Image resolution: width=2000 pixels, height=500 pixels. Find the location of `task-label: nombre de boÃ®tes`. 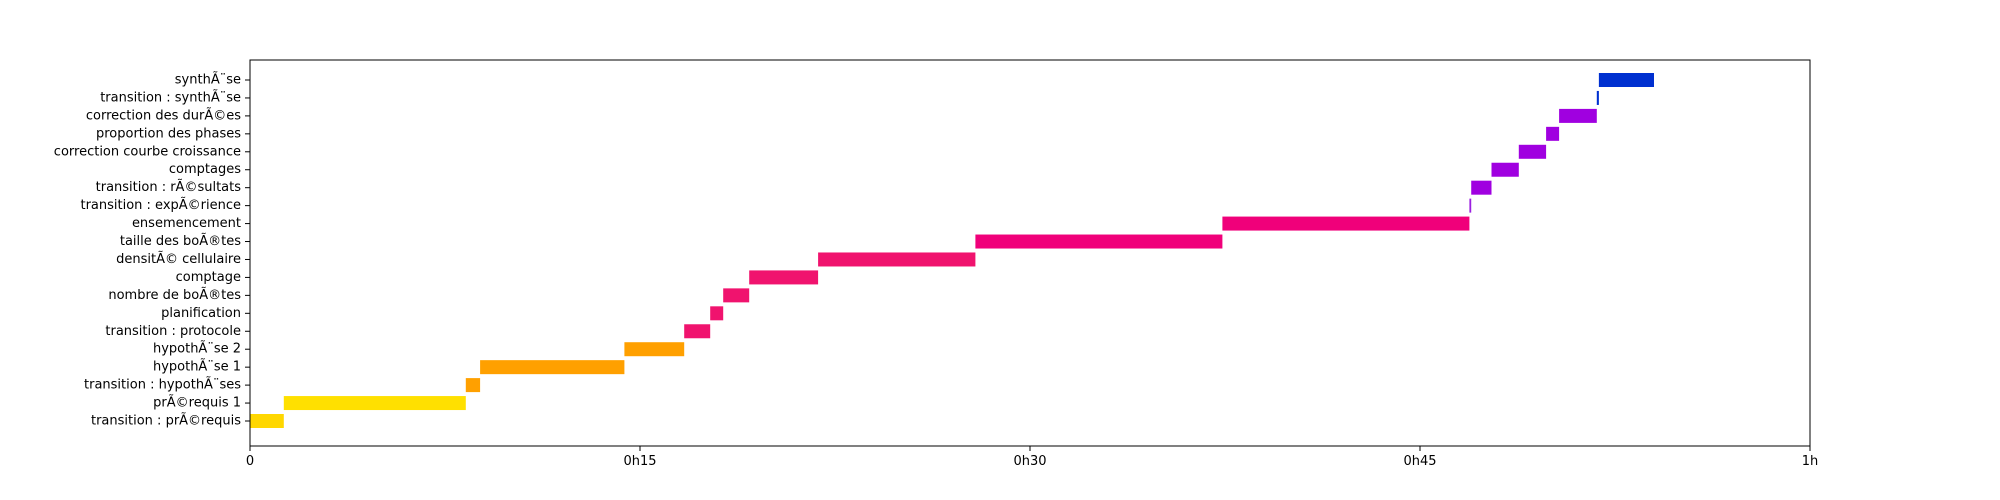

task-label: nombre de boÃ®tes is located at coordinates (174, 295).